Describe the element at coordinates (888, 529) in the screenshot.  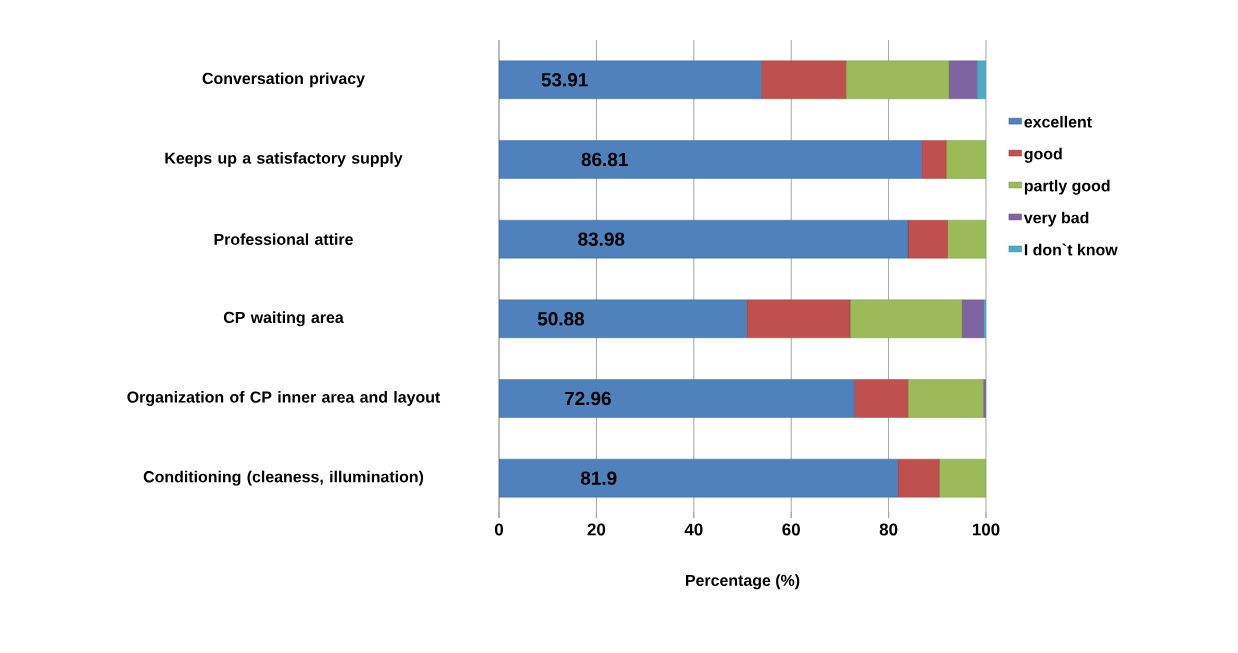
I see `x-tick-label: 80` at that location.